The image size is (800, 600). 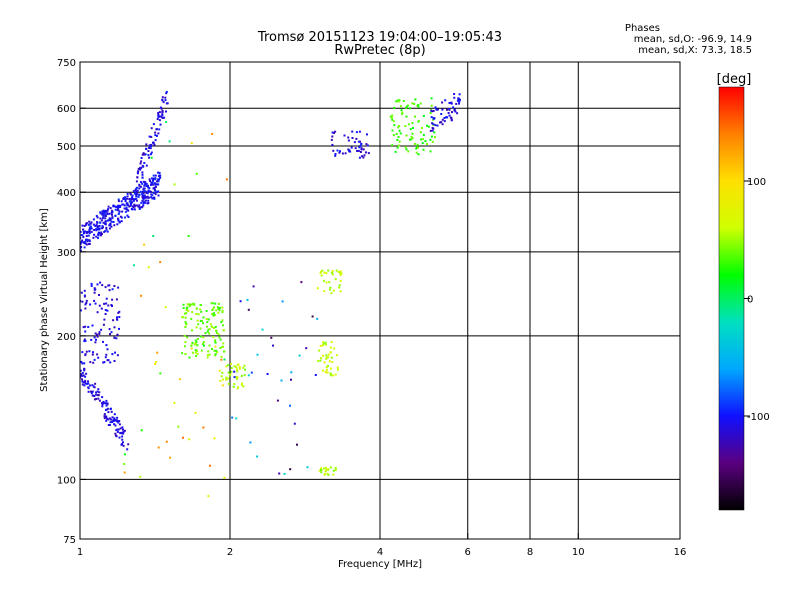 I want to click on x-axis-label: Frequency [MHz], so click(x=380, y=564).